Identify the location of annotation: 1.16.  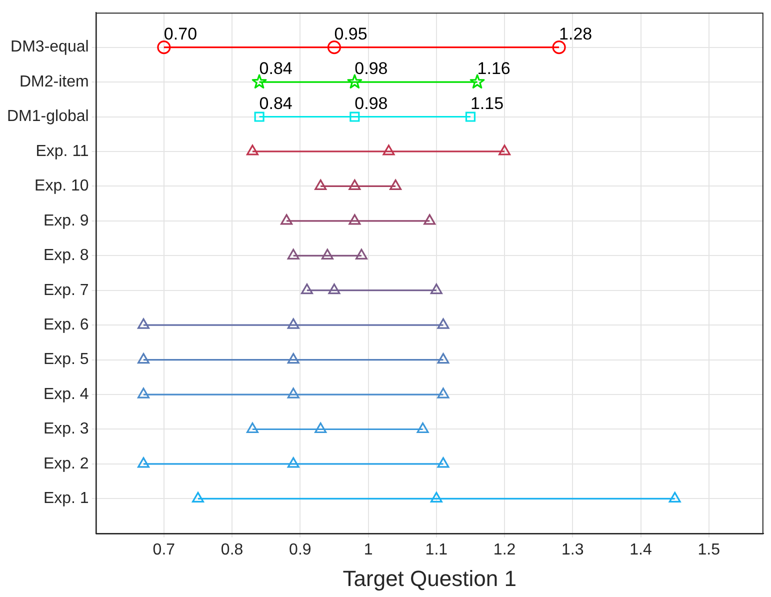
(493, 68).